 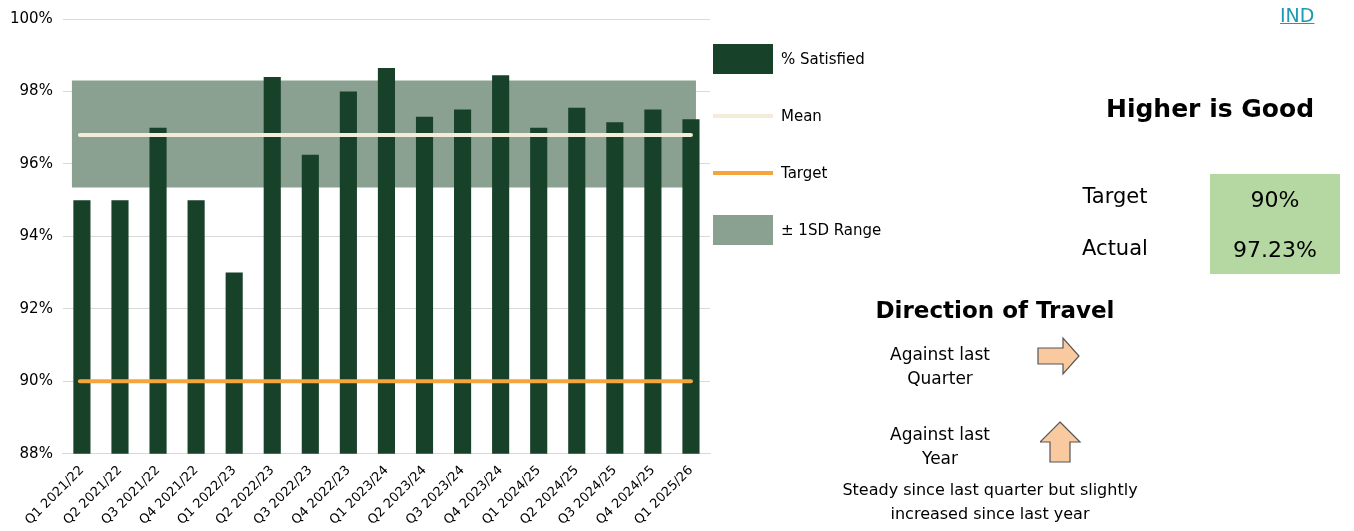 I want to click on legend-label: % Satisfied, so click(x=823, y=58).